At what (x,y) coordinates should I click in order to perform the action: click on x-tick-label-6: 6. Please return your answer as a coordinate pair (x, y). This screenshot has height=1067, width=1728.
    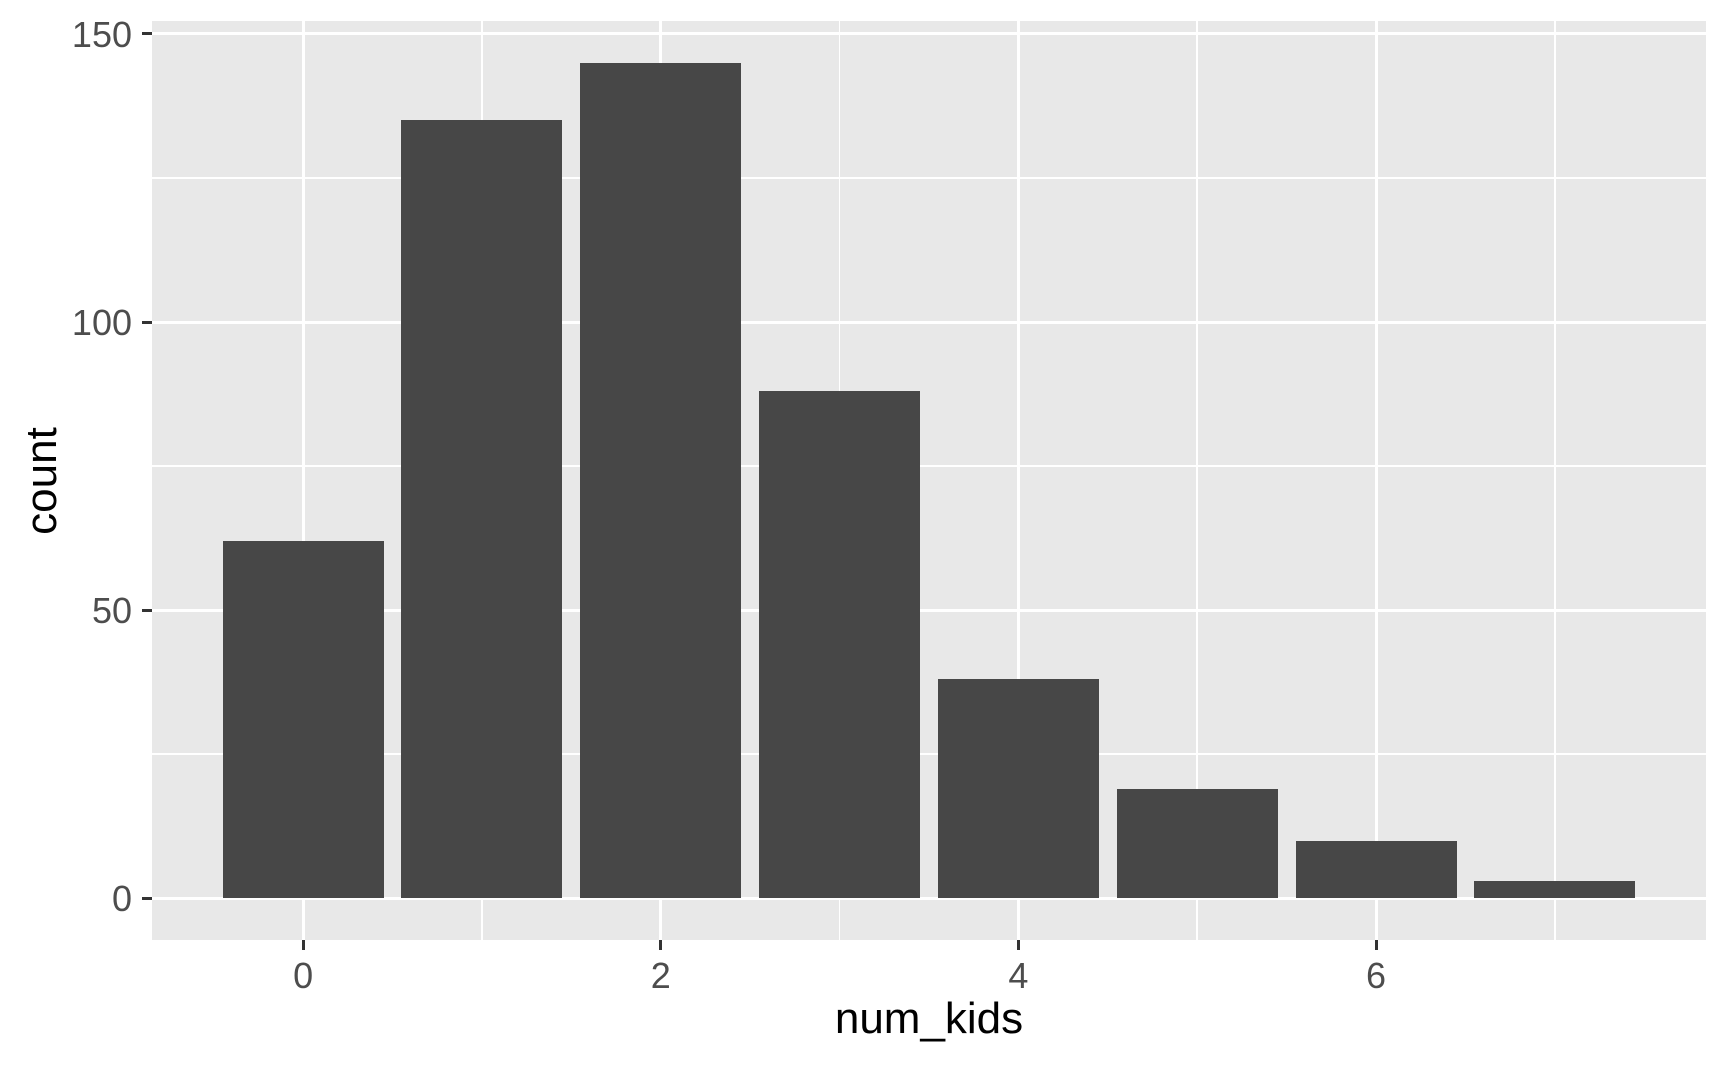
    Looking at the image, I should click on (1376, 975).